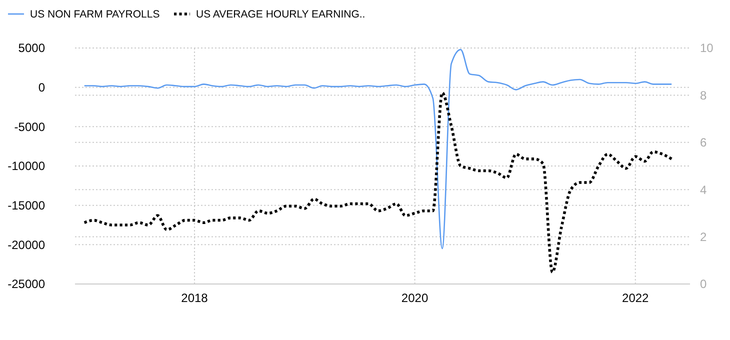  Describe the element at coordinates (27, 205) in the screenshot. I see `y-tick-label: -15000` at that location.